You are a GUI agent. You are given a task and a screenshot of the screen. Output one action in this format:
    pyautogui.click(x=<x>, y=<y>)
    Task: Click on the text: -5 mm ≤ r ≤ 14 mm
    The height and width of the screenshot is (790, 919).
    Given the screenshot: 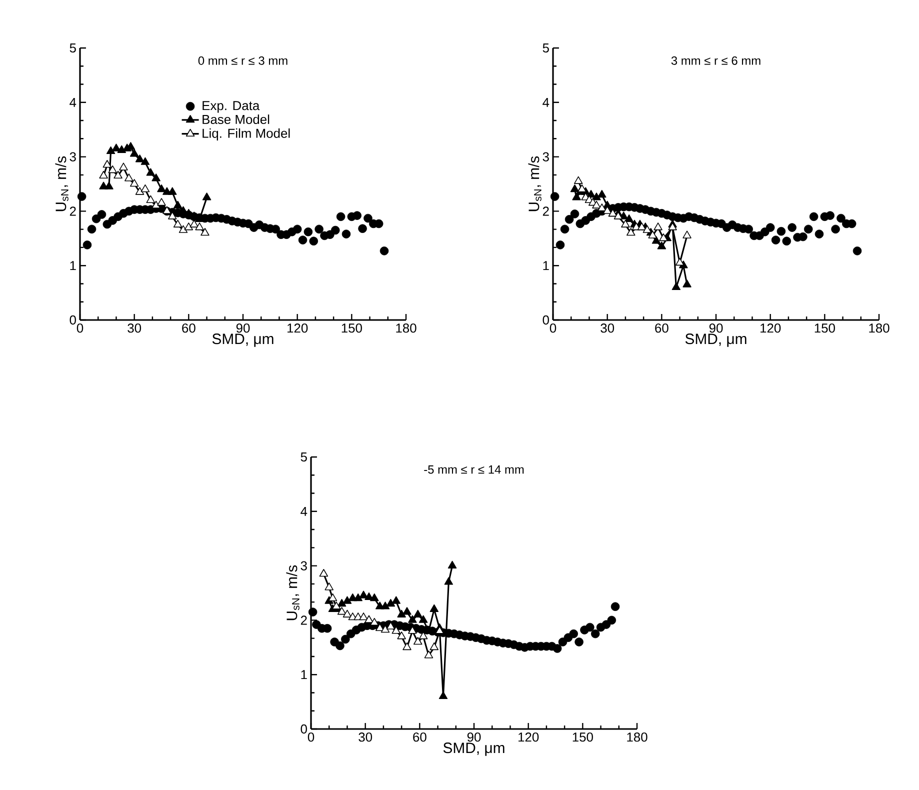 What is the action you would take?
    pyautogui.click(x=474, y=469)
    